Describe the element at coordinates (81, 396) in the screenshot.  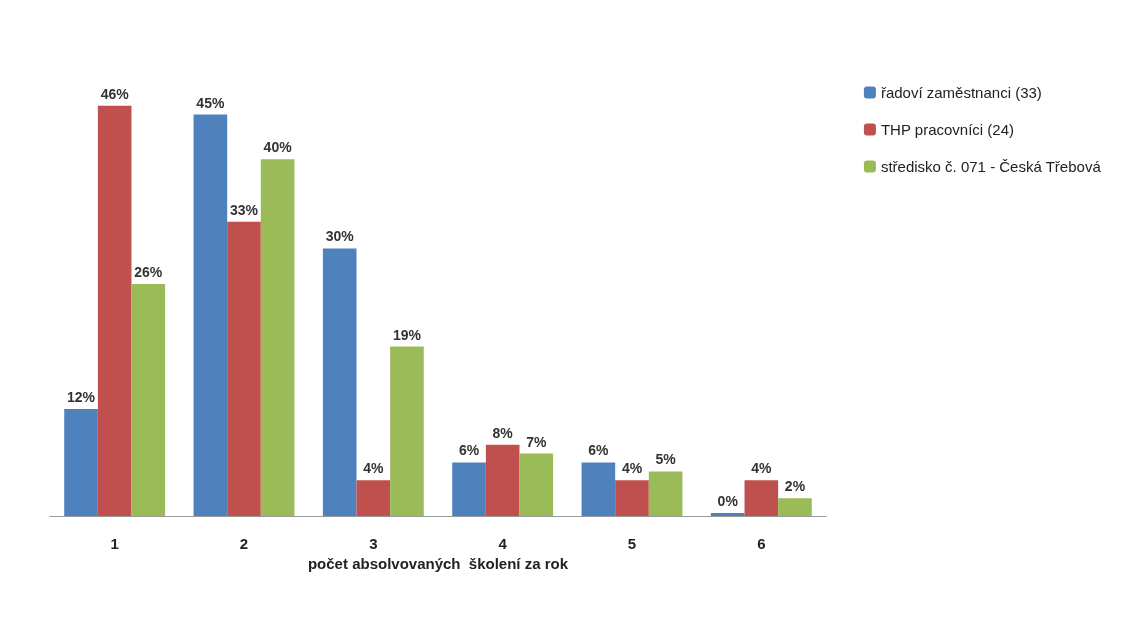
I see `data-label: 12%` at that location.